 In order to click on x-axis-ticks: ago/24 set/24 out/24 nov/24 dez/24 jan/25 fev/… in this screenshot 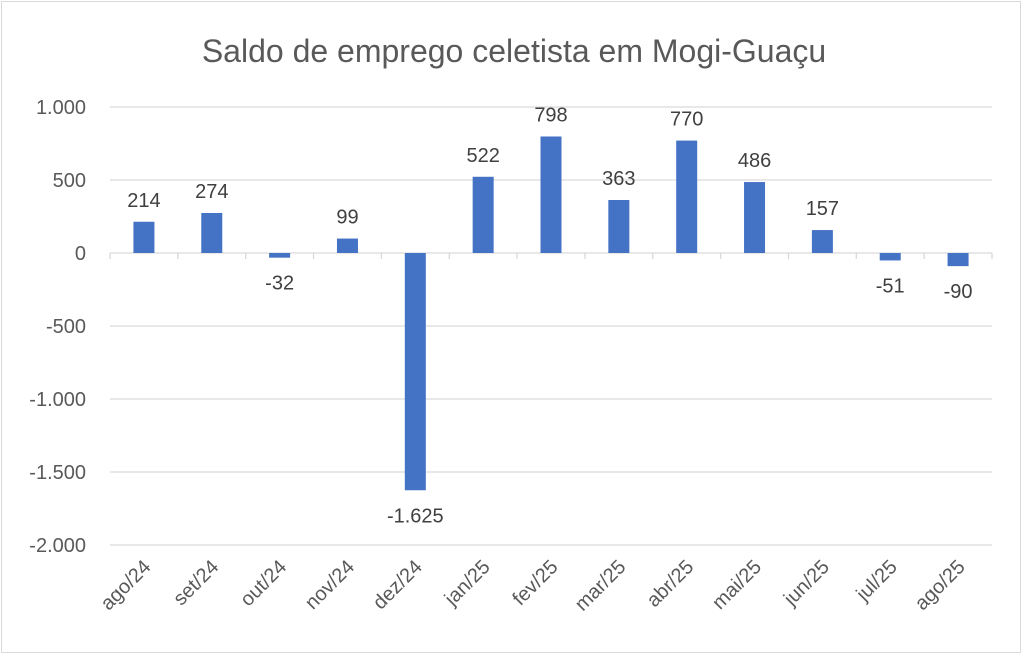, I will do `click(533, 586)`.